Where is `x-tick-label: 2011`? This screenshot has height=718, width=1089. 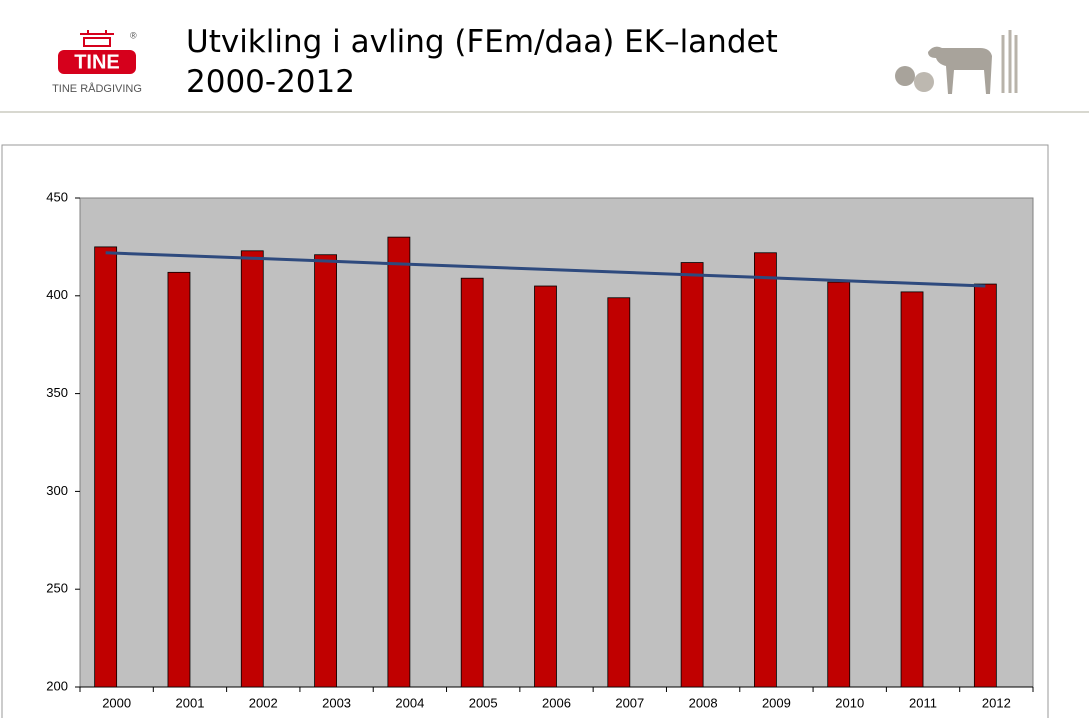
x-tick-label: 2011 is located at coordinates (923, 702).